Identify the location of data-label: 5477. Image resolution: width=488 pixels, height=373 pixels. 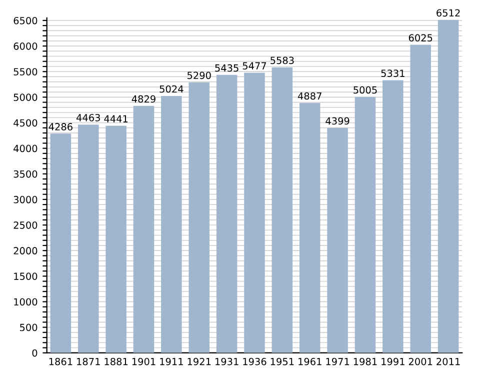
(254, 66).